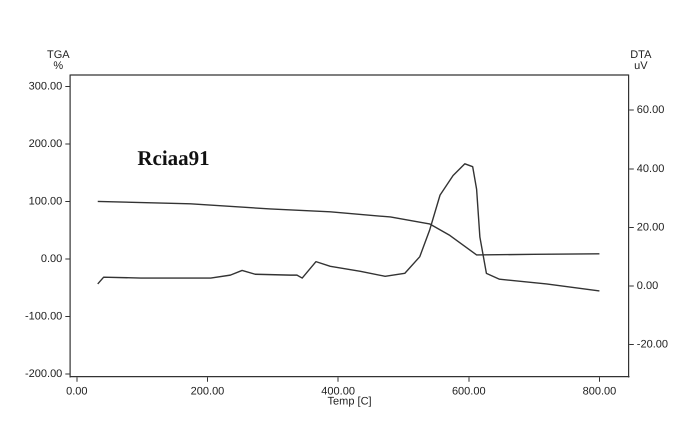 This screenshot has height=423, width=695. Describe the element at coordinates (43, 316) in the screenshot. I see `y-tick-label: -100.00` at that location.